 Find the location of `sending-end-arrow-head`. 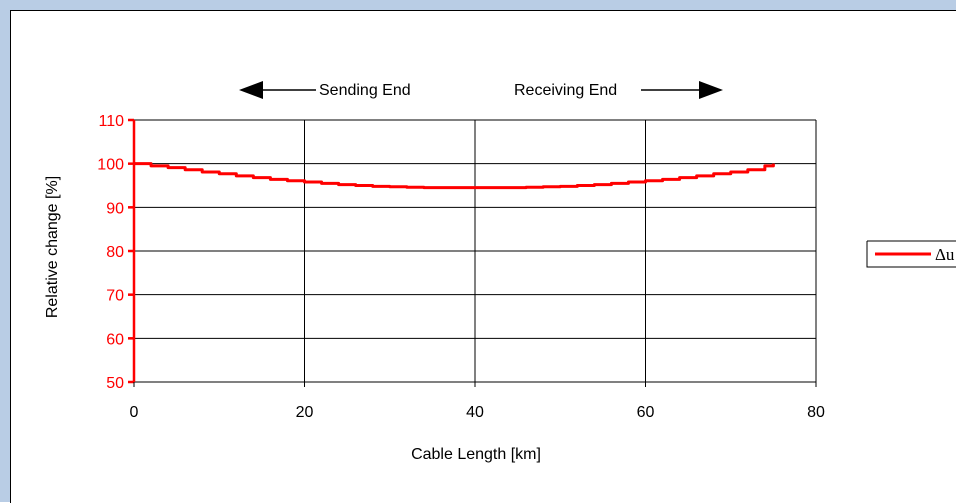

sending-end-arrow-head is located at coordinates (251, 90).